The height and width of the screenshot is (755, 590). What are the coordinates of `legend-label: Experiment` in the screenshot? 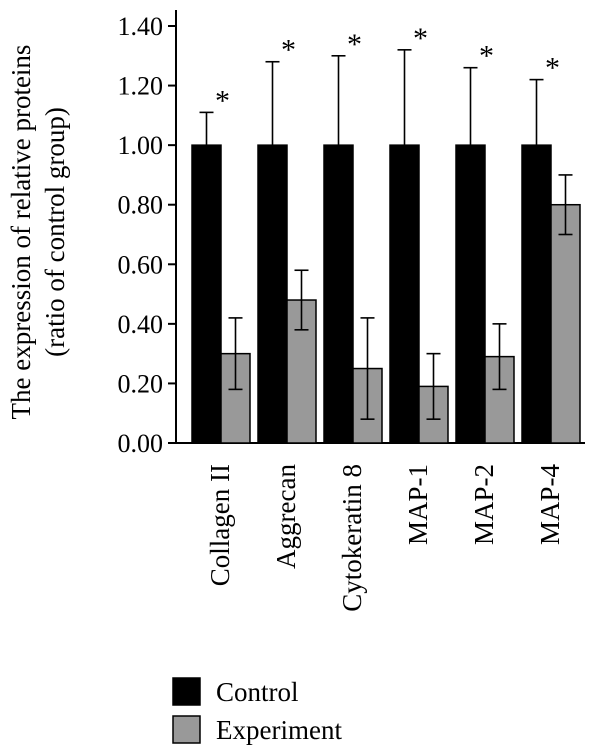 It's located at (279, 730).